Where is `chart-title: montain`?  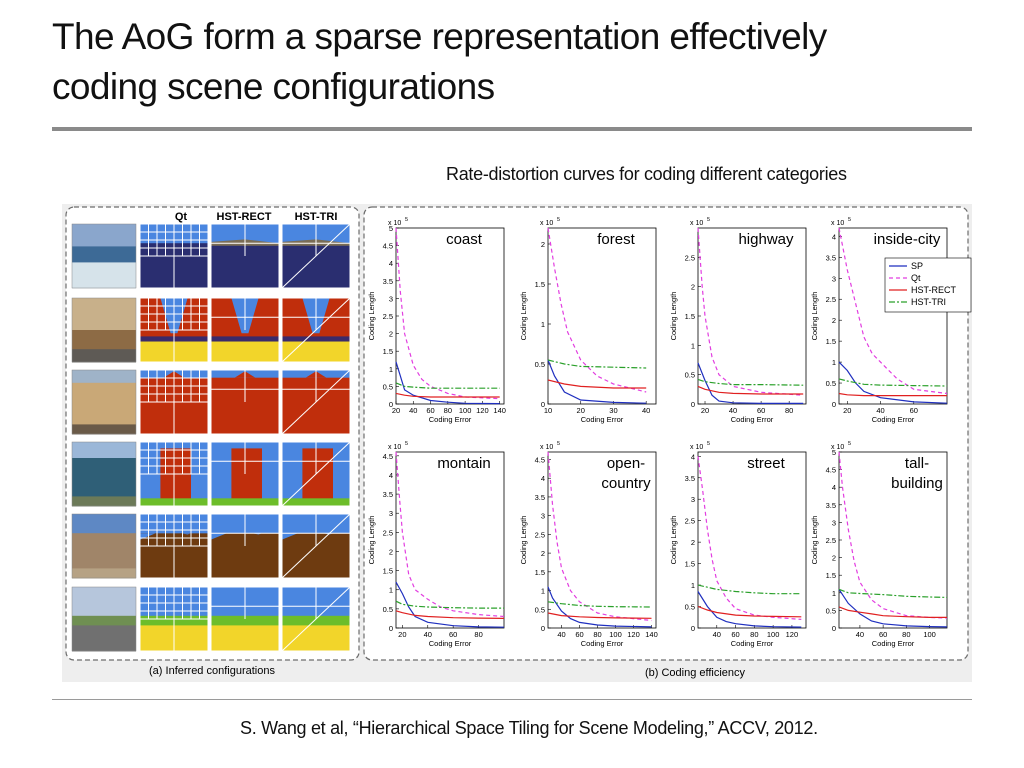
chart-title: montain is located at coordinates (463, 463).